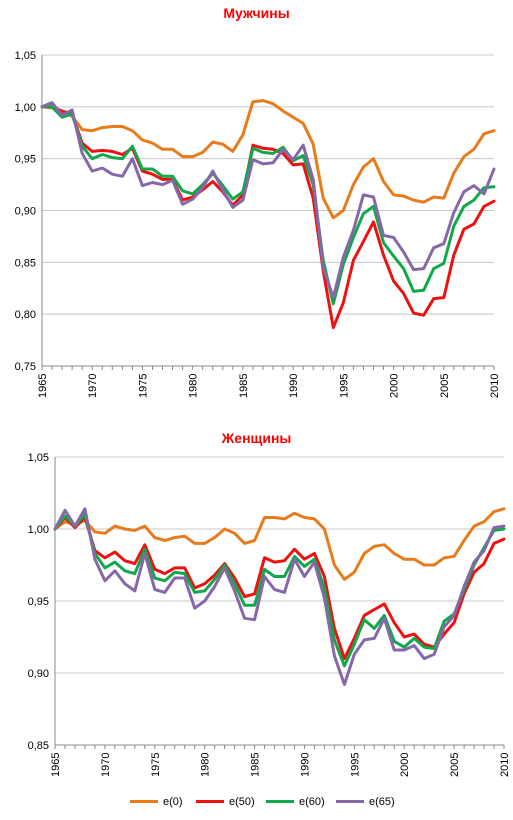 Image resolution: width=513 pixels, height=820 pixels. Describe the element at coordinates (106, 765) in the screenshot. I see `x-tick-label-women-1: 1970` at that location.